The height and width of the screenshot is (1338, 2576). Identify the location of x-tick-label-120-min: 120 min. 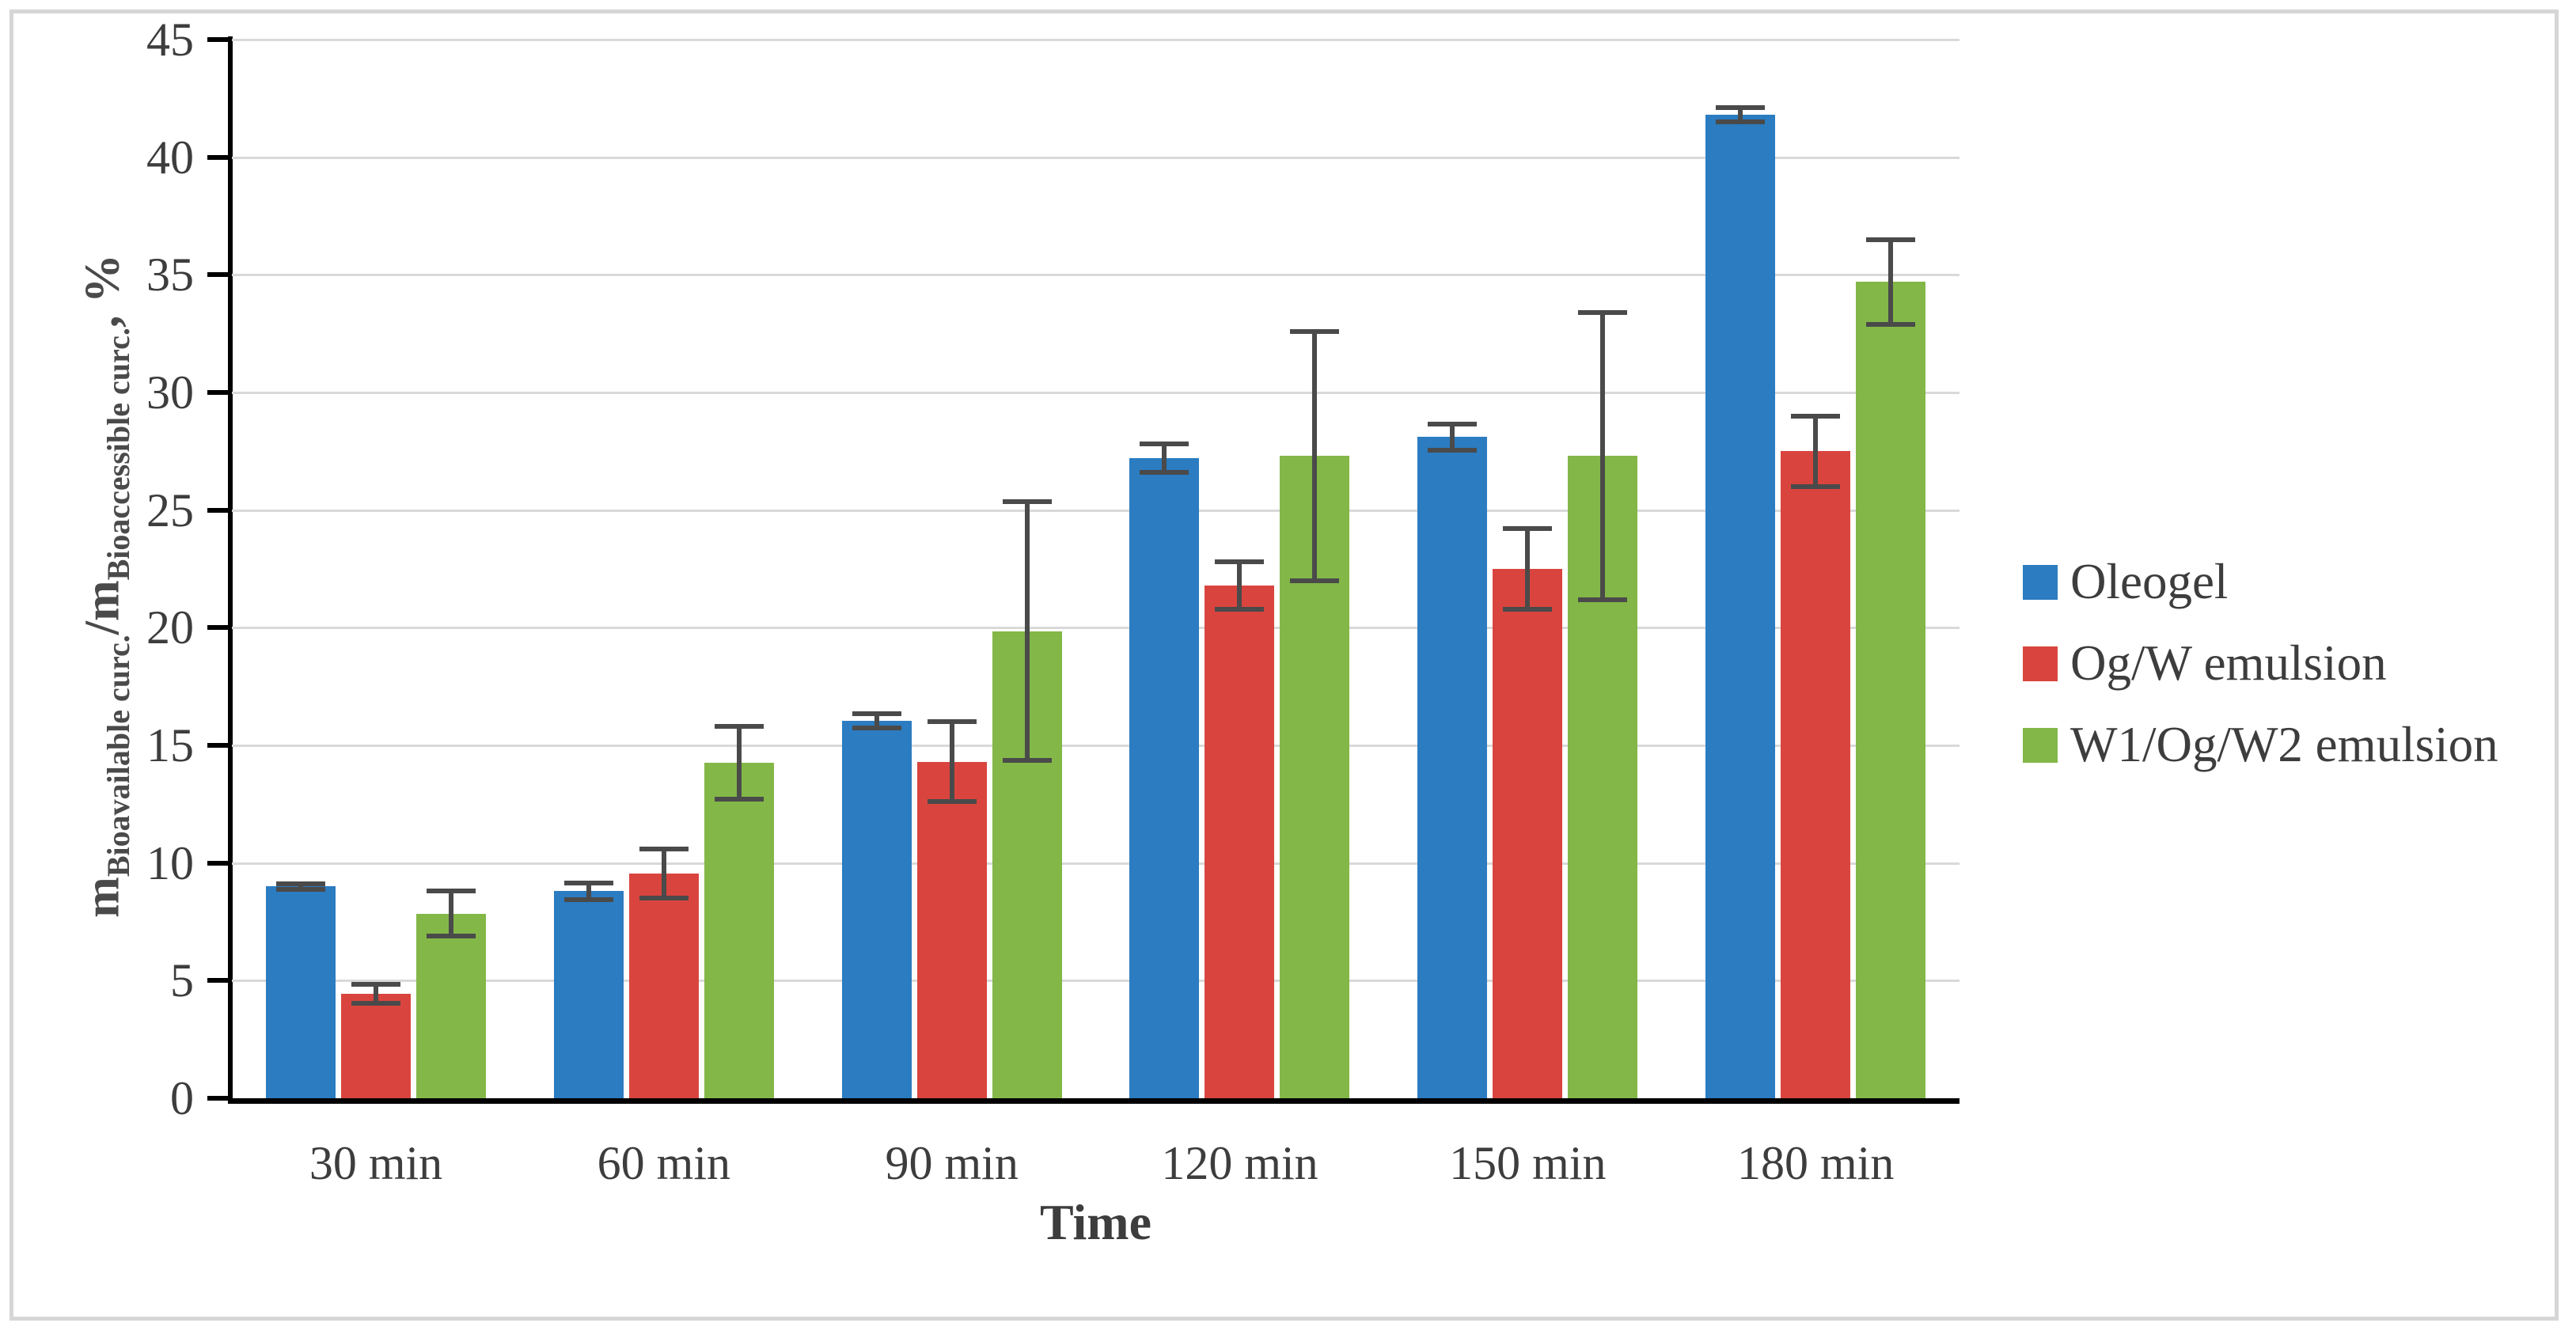
(1239, 1163).